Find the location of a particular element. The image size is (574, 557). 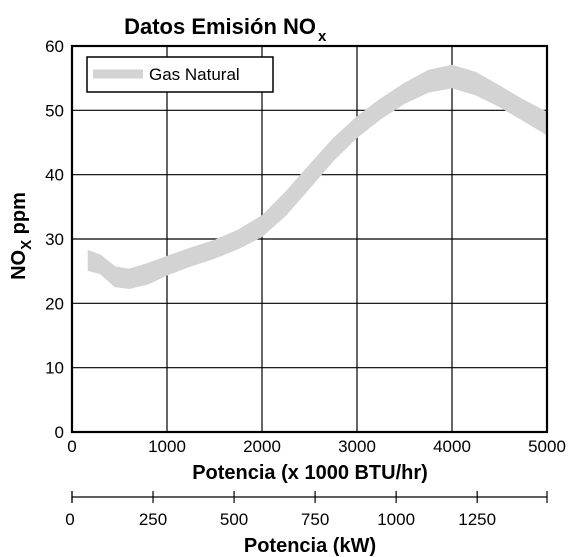

secondary-axis-kw: 0 250 500 750 1000 1250 is located at coordinates (306, 510).